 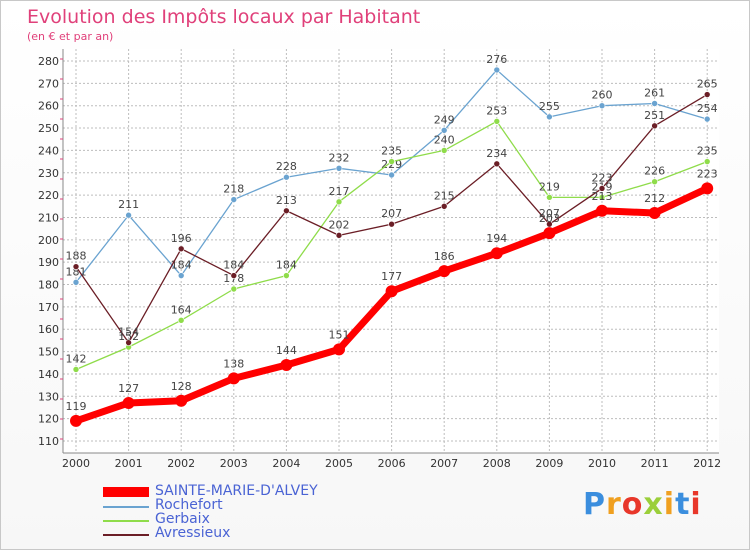 What do you see at coordinates (444, 139) in the screenshot?
I see `data-label: 240` at bounding box center [444, 139].